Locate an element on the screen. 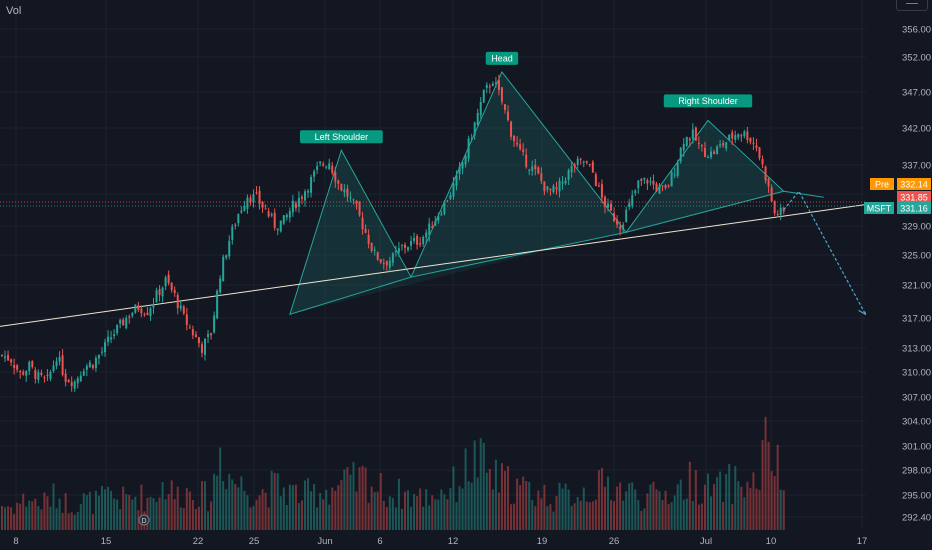 This screenshot has width=932, height=550. badge-value: 331.85 is located at coordinates (914, 198).